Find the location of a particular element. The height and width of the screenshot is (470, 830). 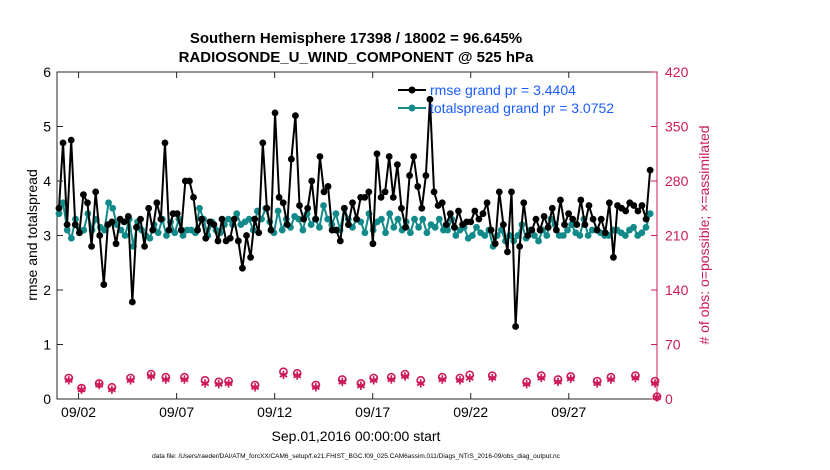

y-left-tick-label: 0 is located at coordinates (47, 399).